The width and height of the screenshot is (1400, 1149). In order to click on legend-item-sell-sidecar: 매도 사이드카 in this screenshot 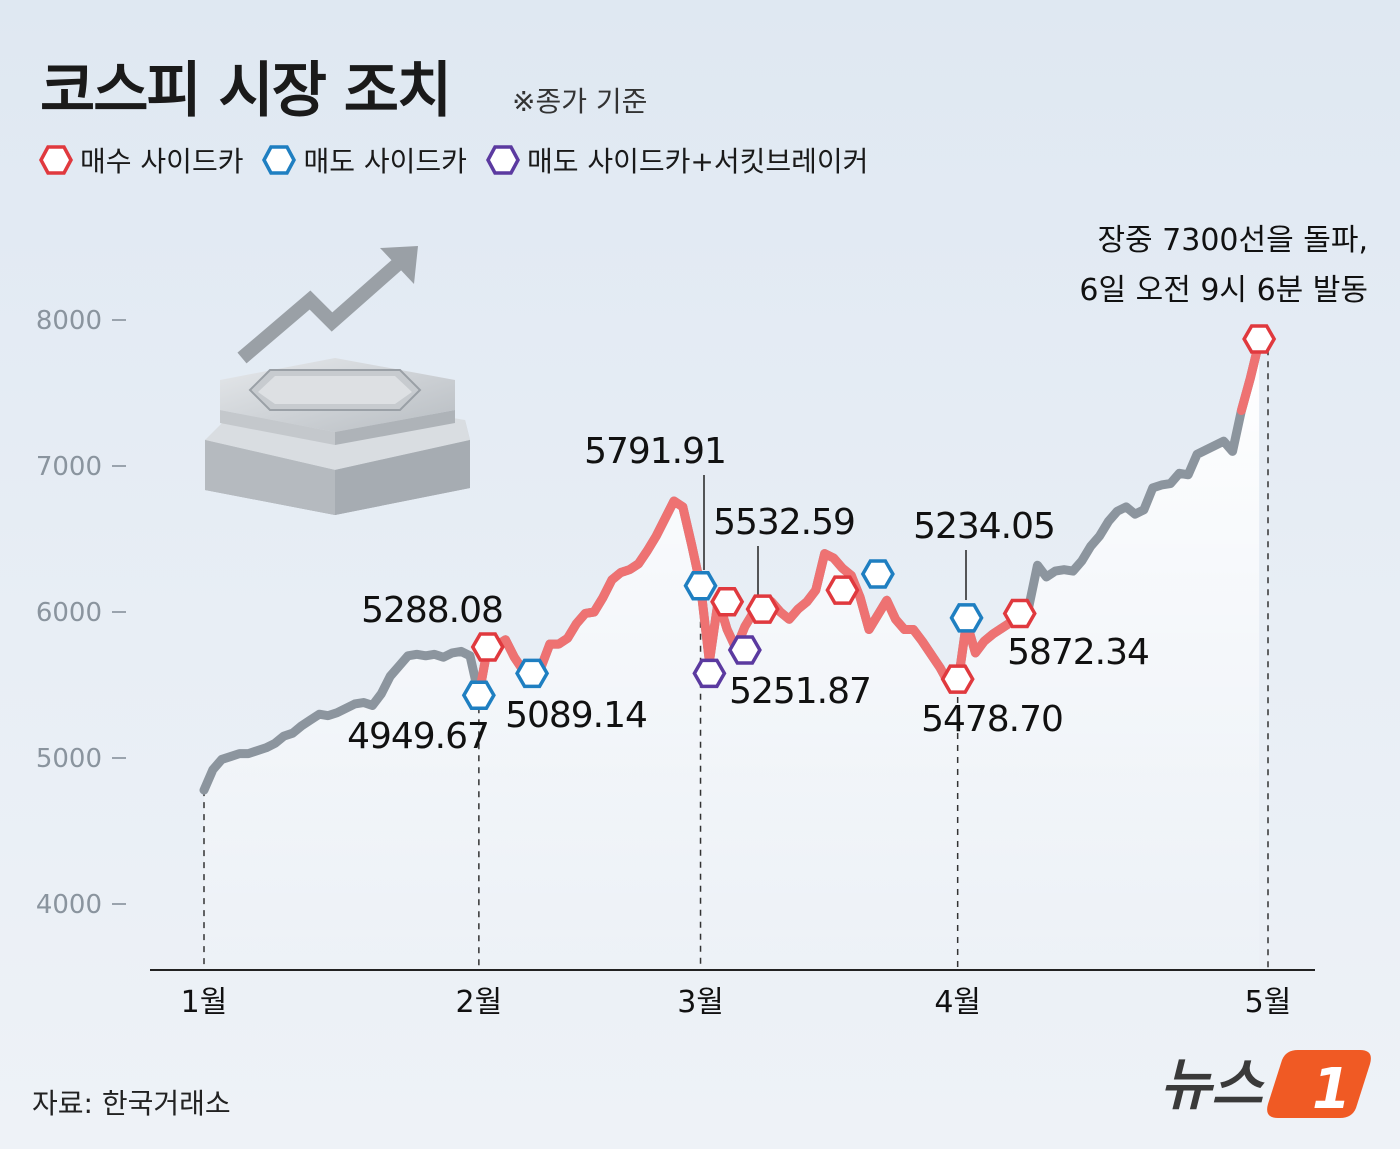, I will do `click(364, 160)`.